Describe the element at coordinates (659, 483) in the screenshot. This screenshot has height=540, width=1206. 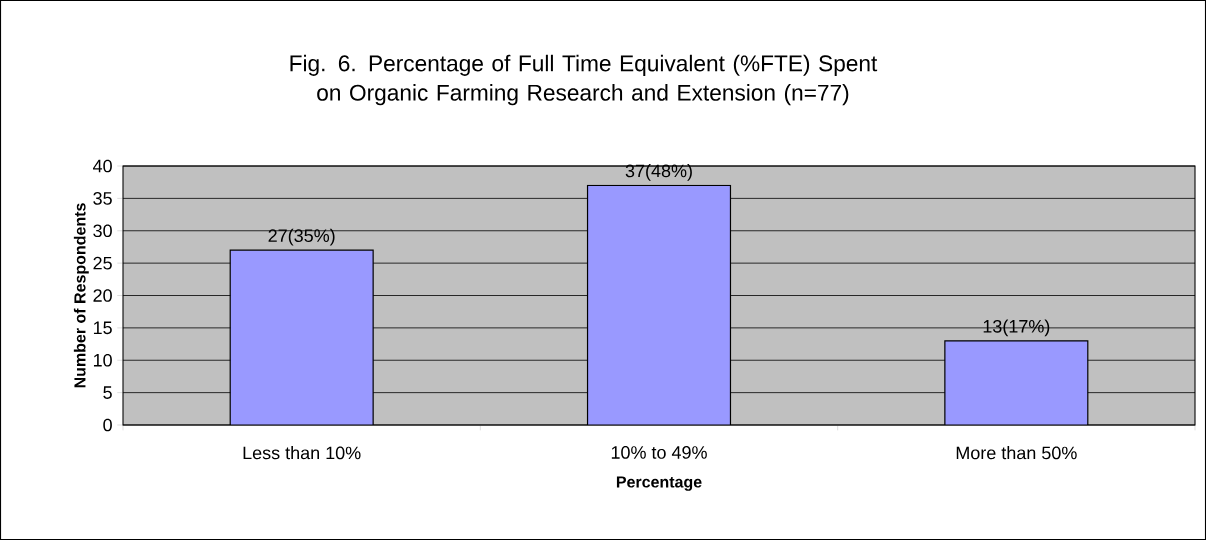
I see `x-axis-title: Percentage` at that location.